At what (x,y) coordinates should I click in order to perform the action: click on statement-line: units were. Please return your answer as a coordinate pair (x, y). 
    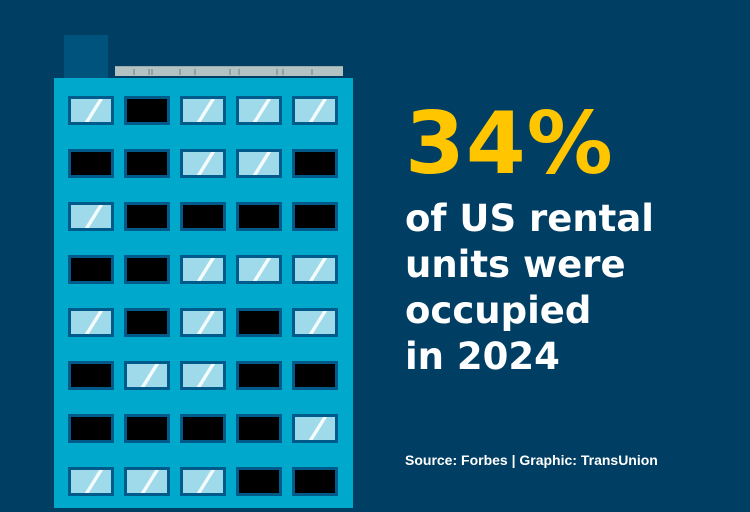
    Looking at the image, I should click on (515, 264).